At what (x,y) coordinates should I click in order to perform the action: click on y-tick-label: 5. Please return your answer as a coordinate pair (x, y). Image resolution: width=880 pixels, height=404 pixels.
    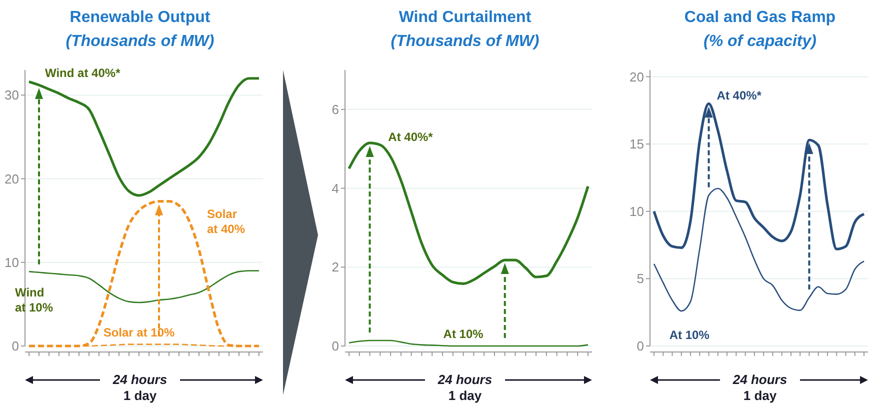
    Looking at the image, I should click on (640, 278).